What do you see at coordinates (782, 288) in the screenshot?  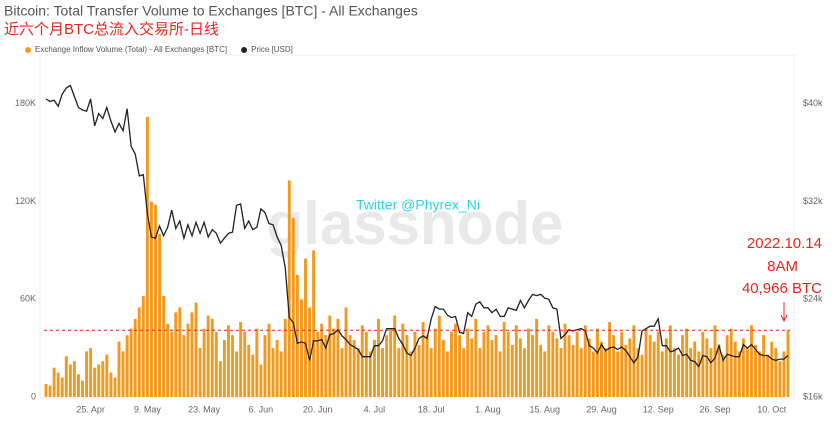 I see `annotation: 40,966 BTC` at bounding box center [782, 288].